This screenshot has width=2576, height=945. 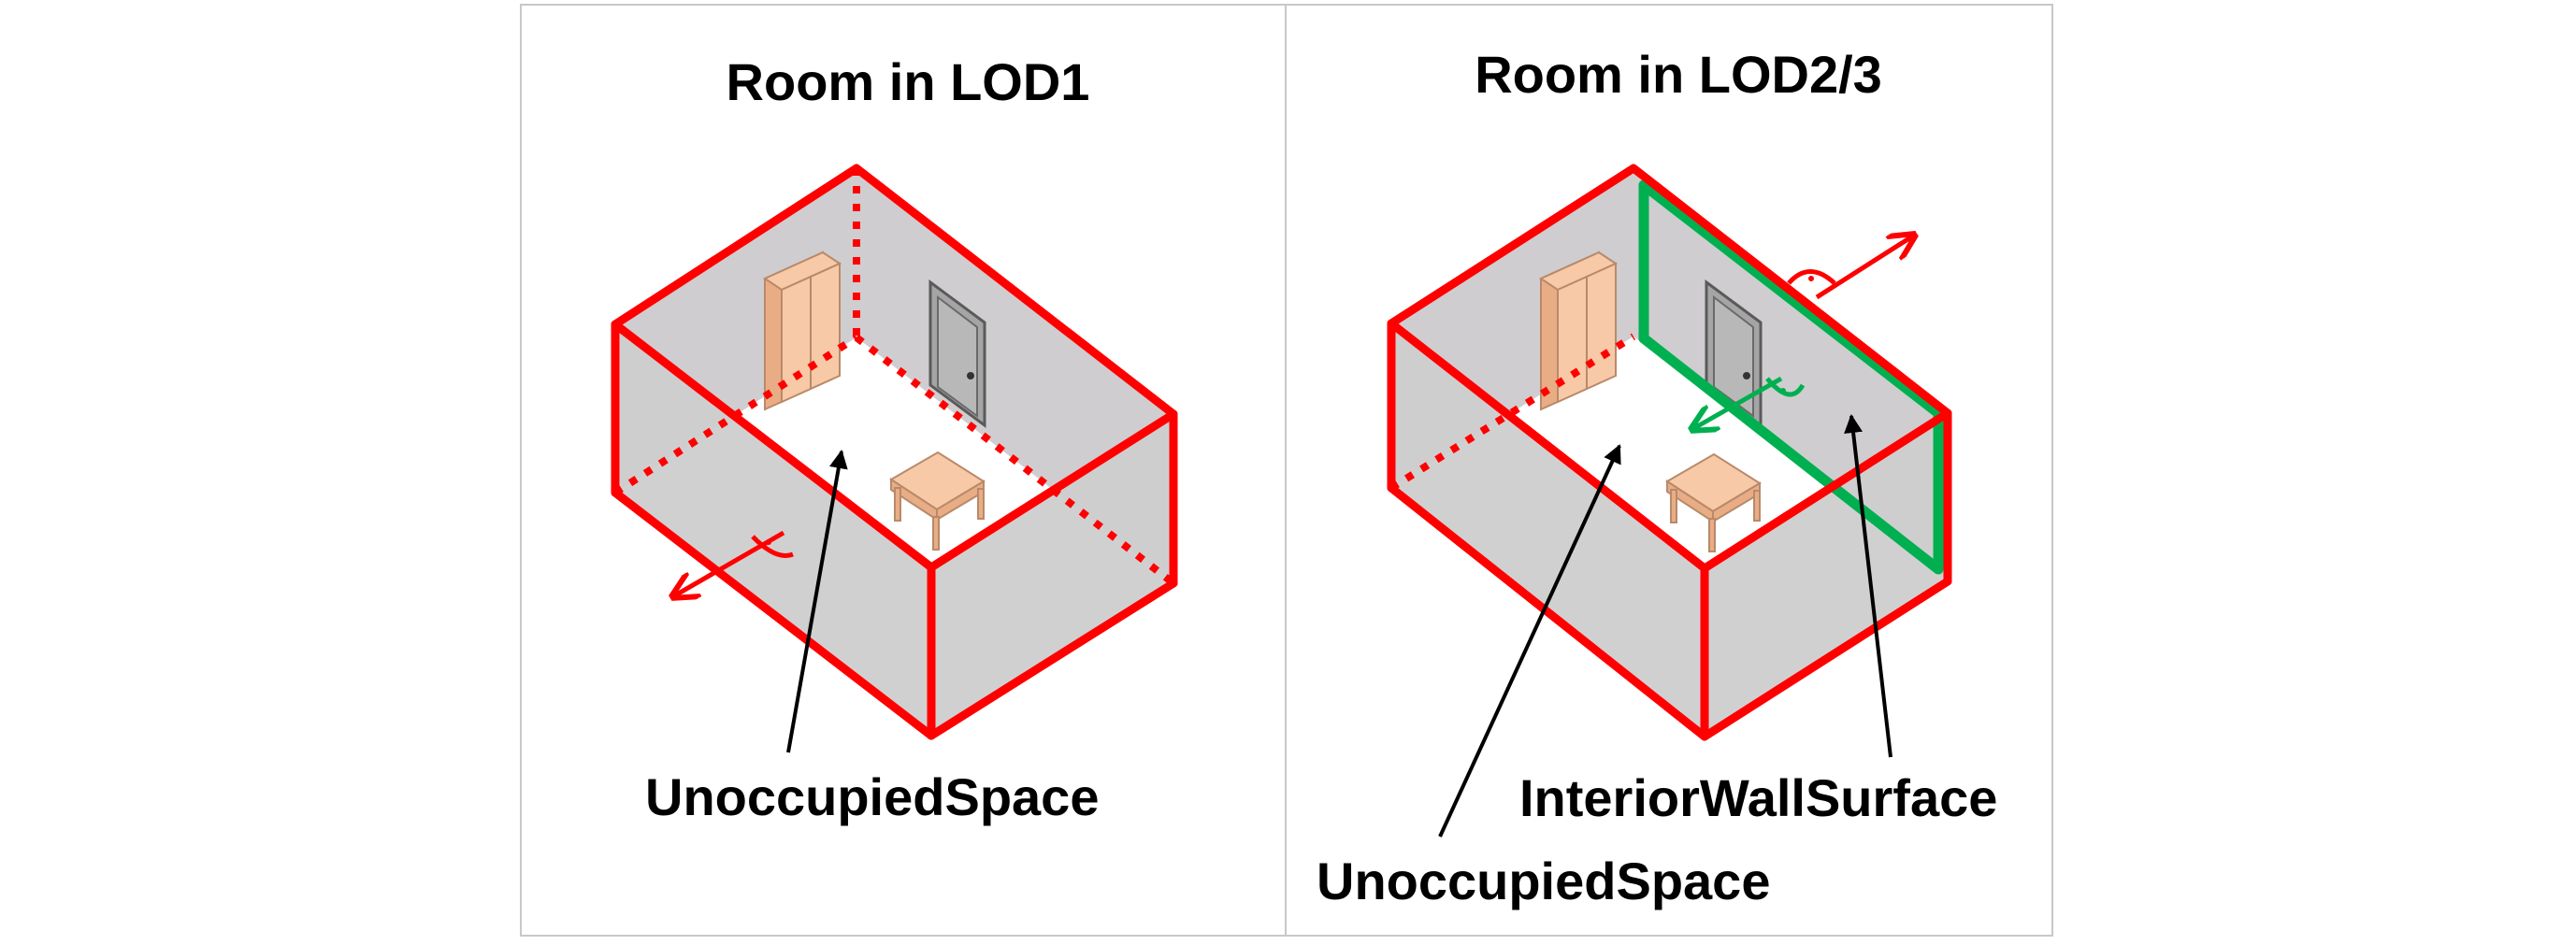 I want to click on surface-normal-icon, so click(x=1750, y=402).